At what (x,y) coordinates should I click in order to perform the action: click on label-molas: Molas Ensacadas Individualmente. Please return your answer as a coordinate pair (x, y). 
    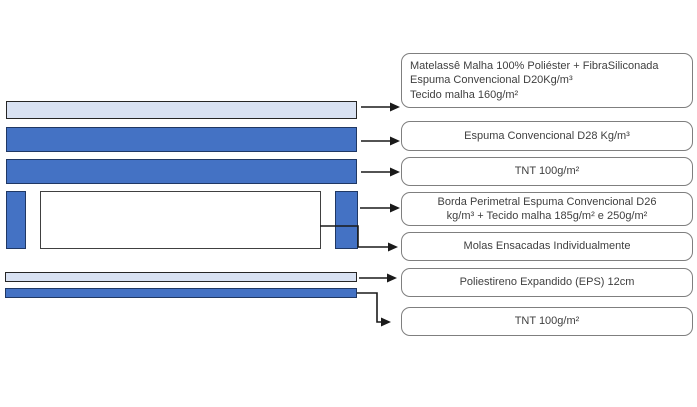
    Looking at the image, I should click on (547, 246).